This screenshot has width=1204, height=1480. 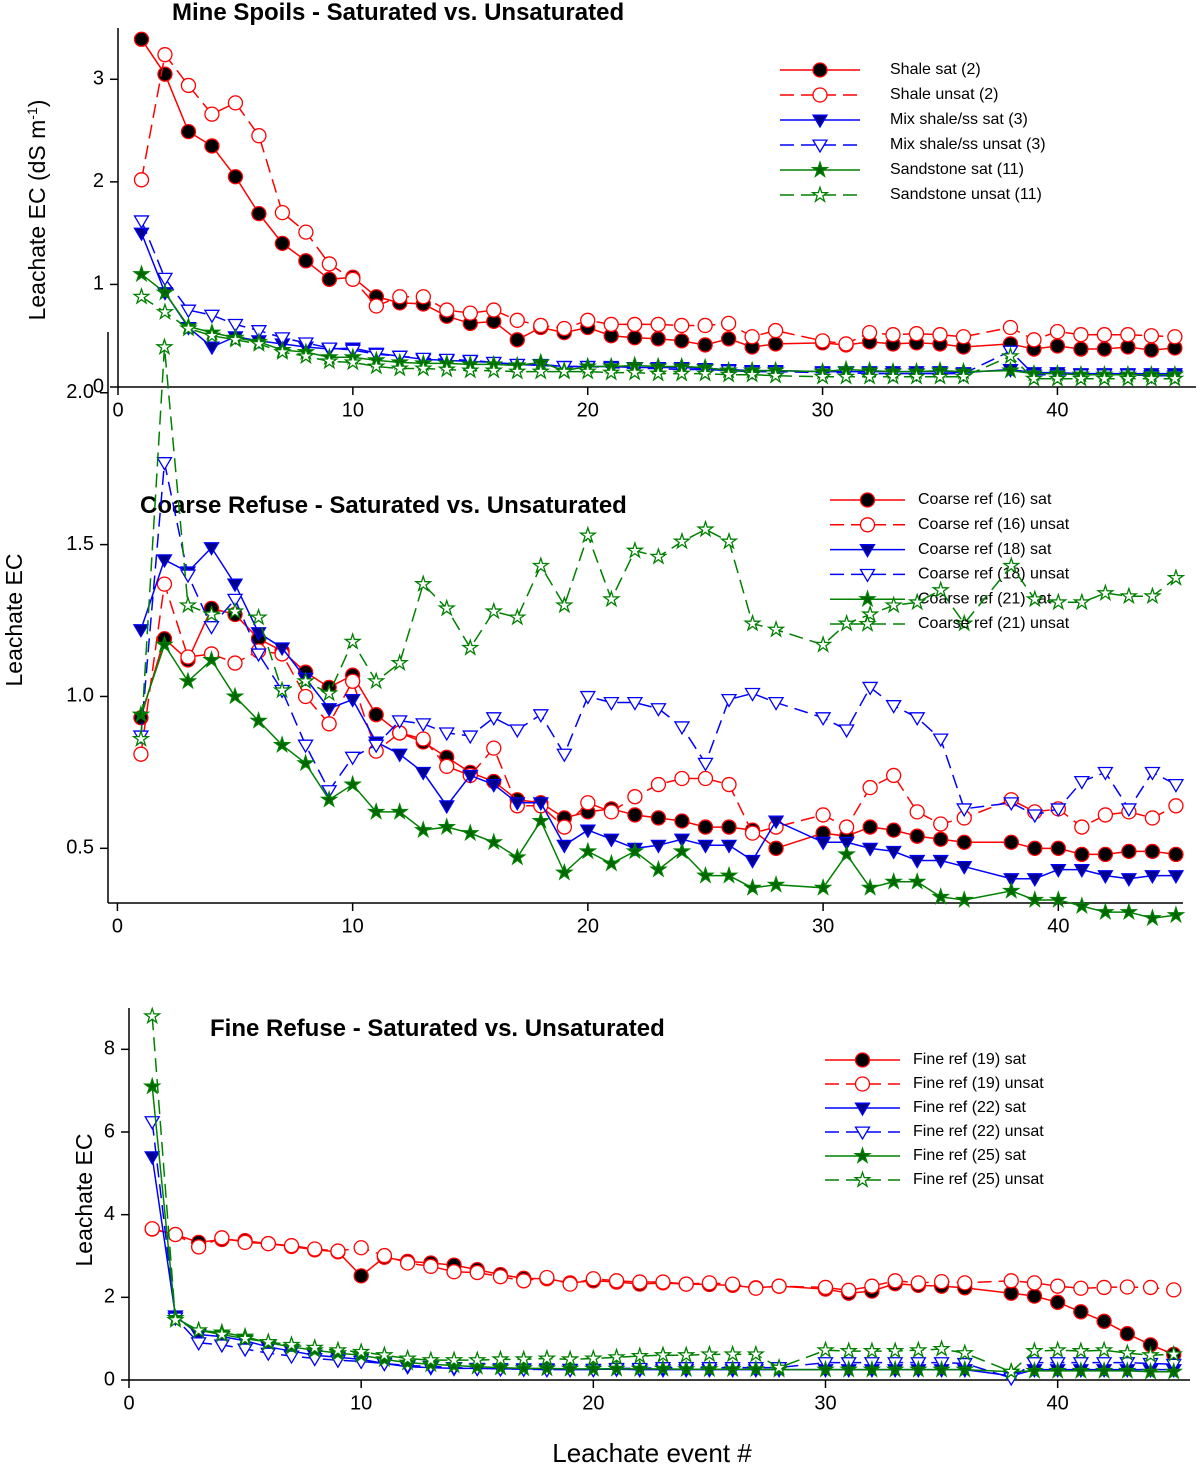 I want to click on x-tick-label: 0, so click(x=117, y=410).